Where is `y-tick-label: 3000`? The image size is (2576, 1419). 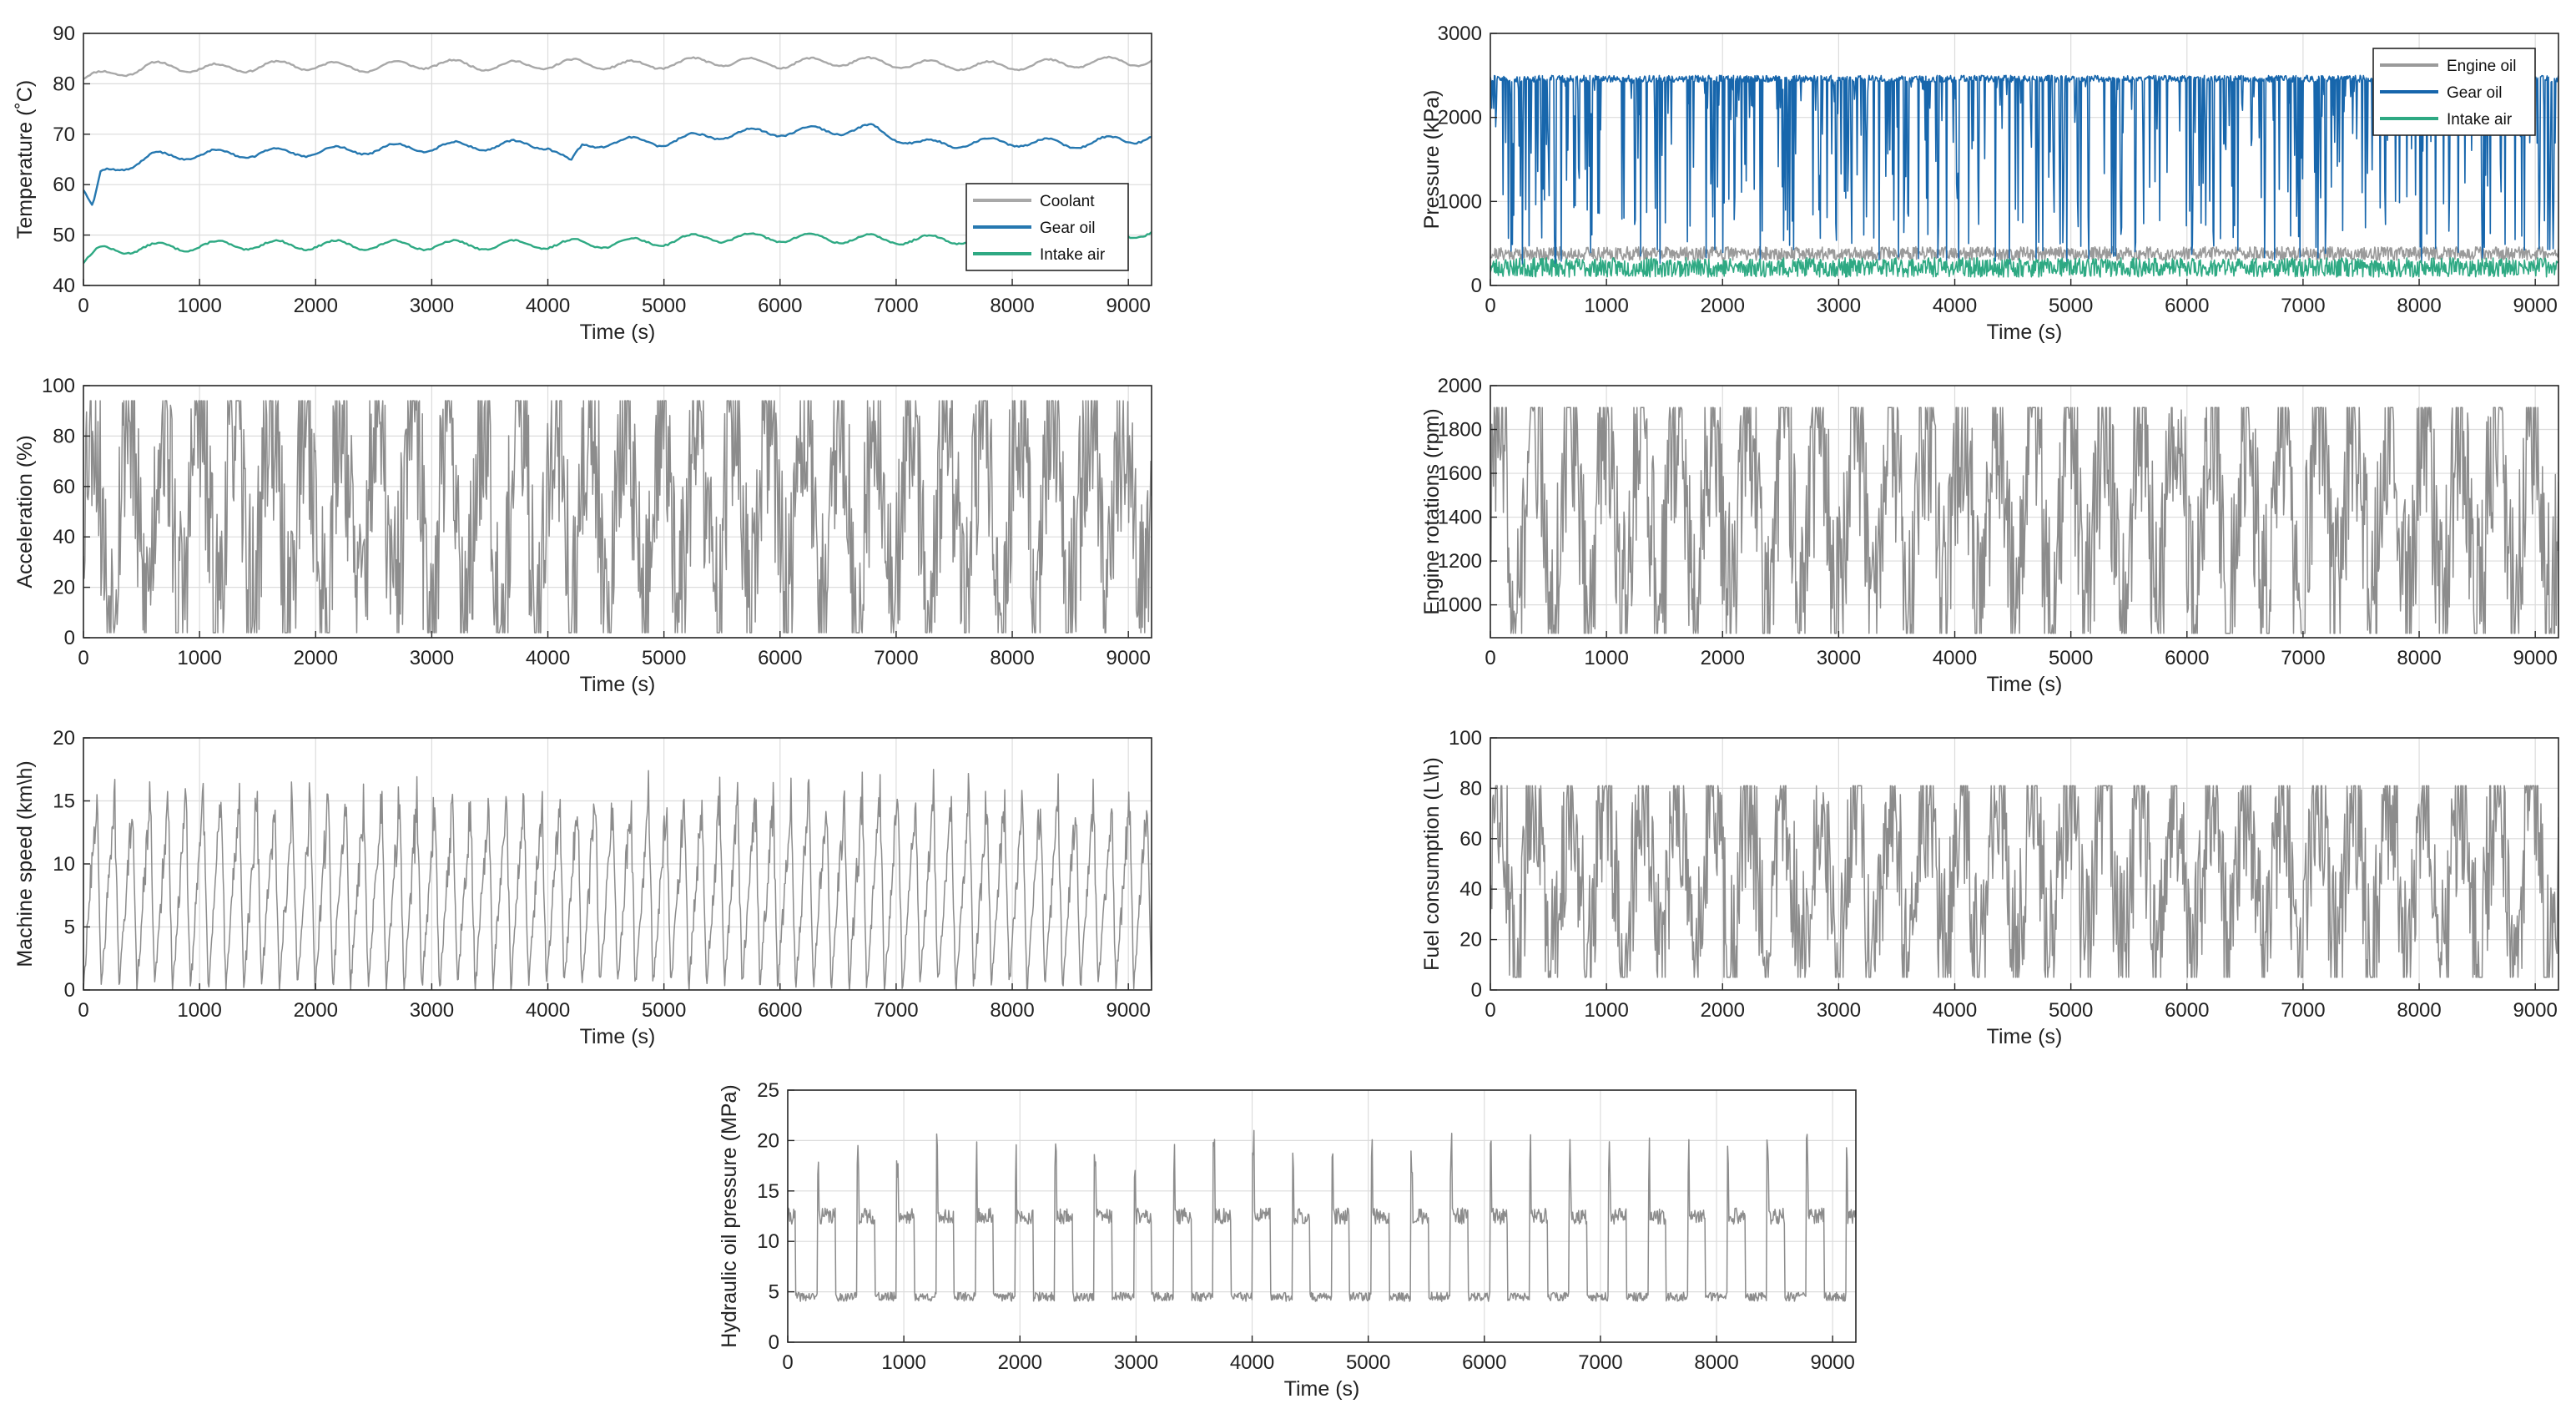 y-tick-label: 3000 is located at coordinates (1460, 34).